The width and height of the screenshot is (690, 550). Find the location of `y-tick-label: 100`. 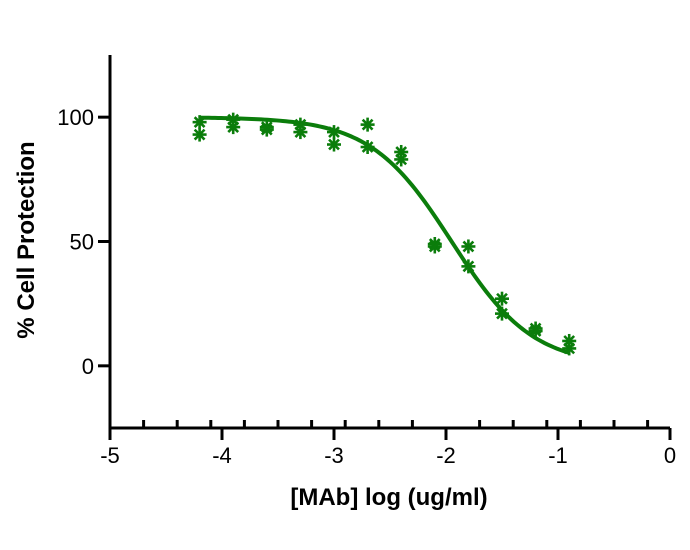

y-tick-label: 100 is located at coordinates (75, 117).